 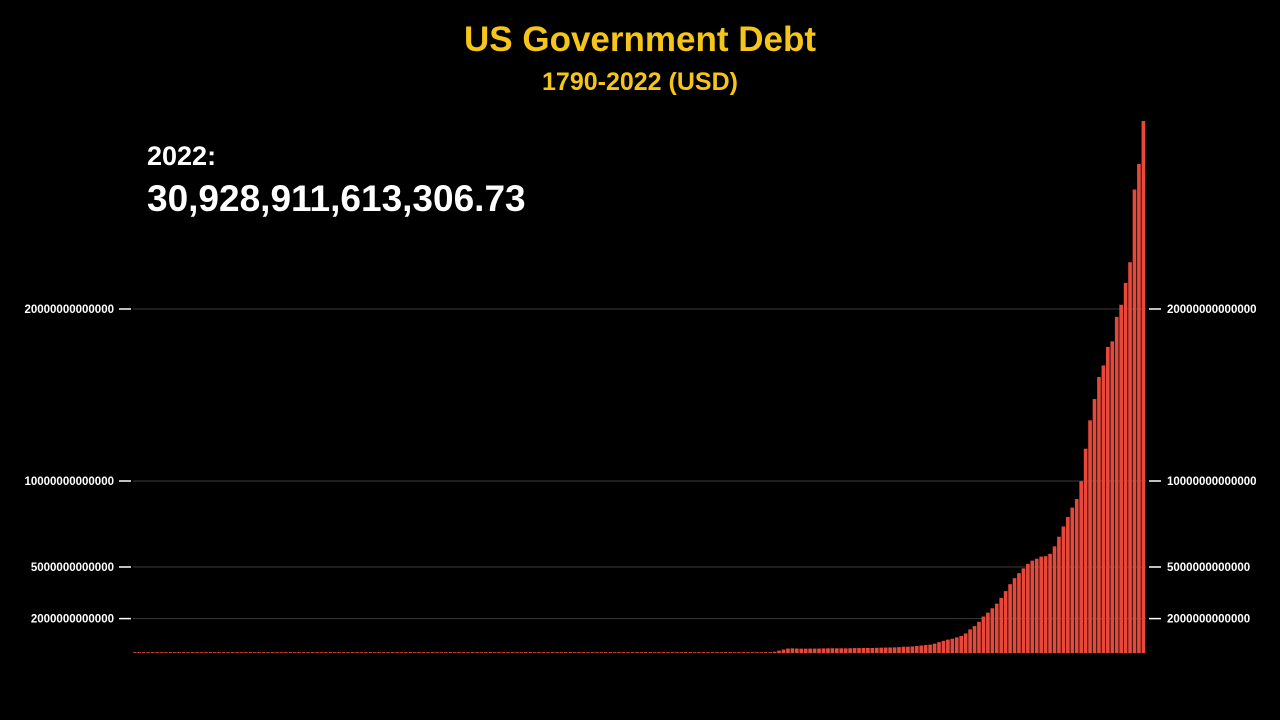 What do you see at coordinates (336, 198) in the screenshot?
I see `current-debt-value: 30,928,911,613,306.73` at bounding box center [336, 198].